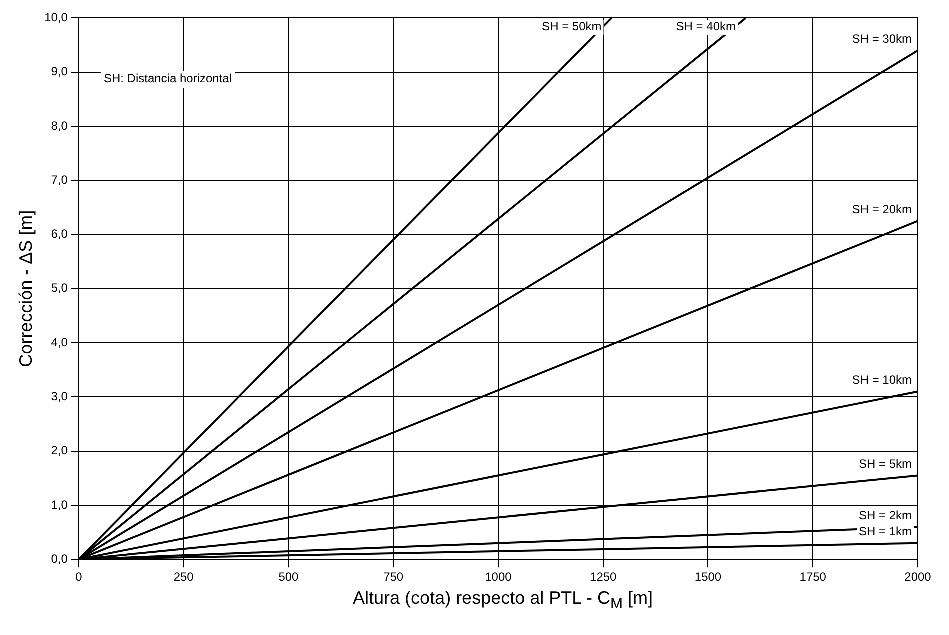 The height and width of the screenshot is (635, 949). I want to click on y-tick-label: 10,0, so click(56, 17).